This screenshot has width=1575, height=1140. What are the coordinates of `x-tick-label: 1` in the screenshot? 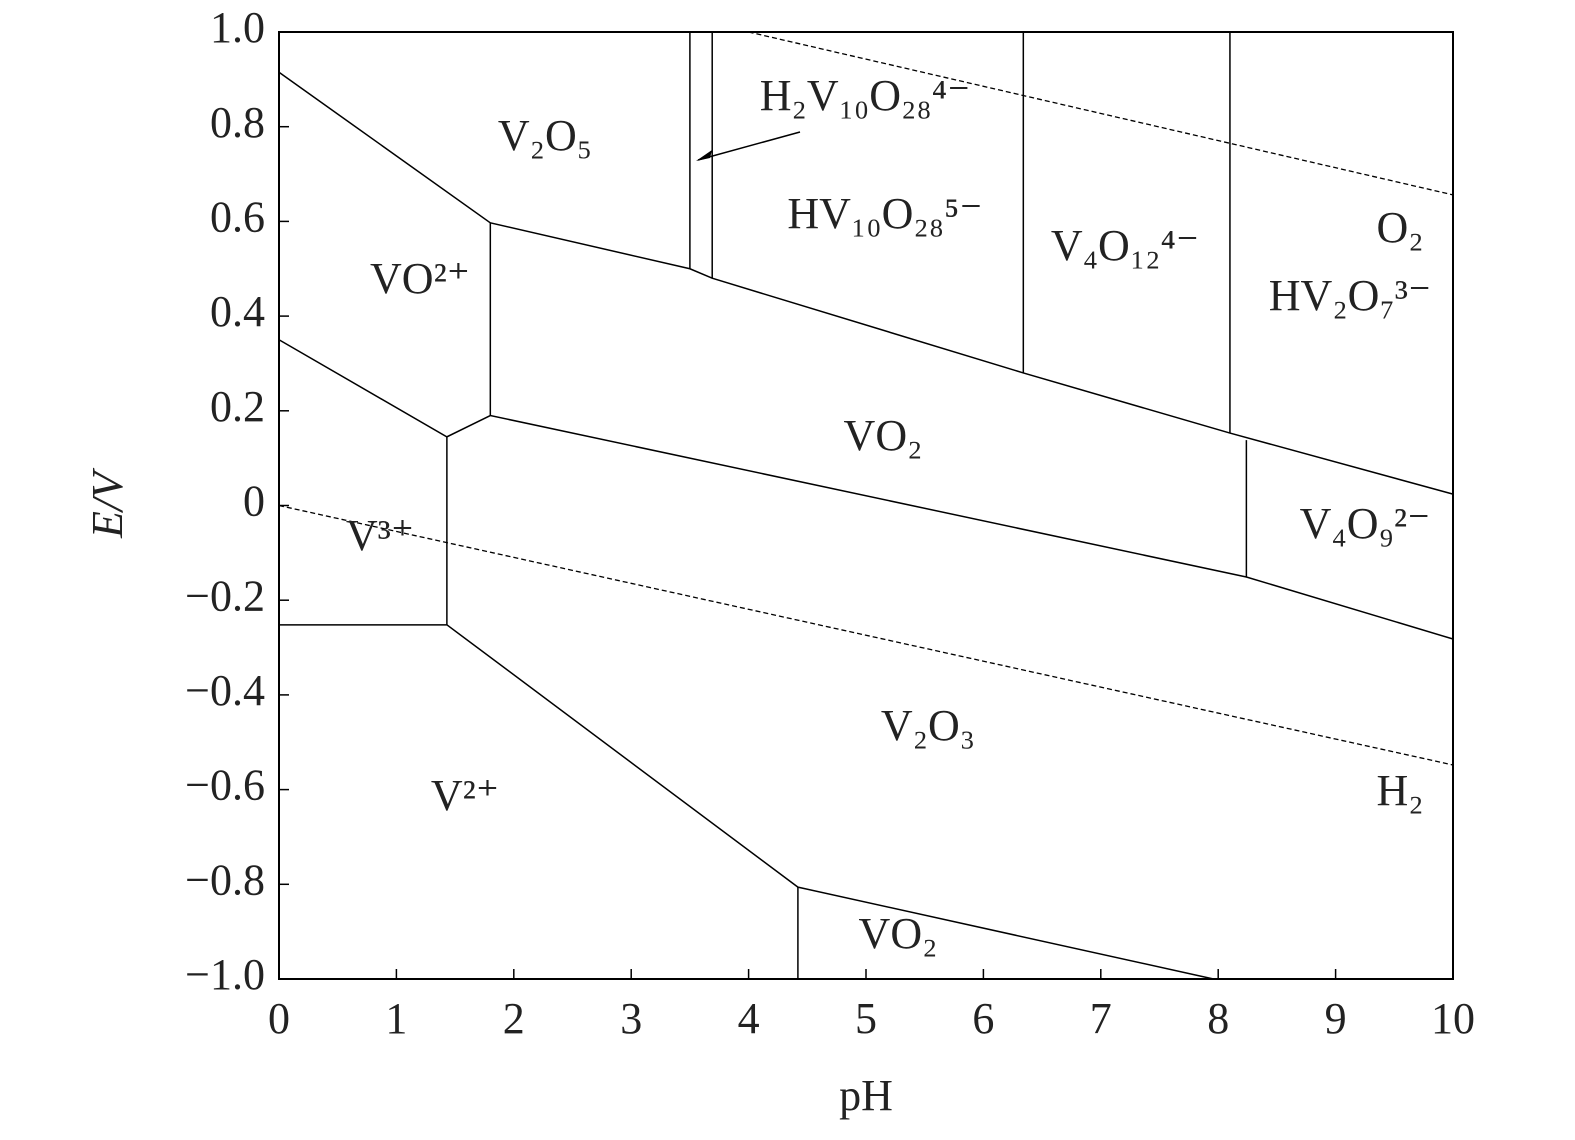 It's located at (396, 1018).